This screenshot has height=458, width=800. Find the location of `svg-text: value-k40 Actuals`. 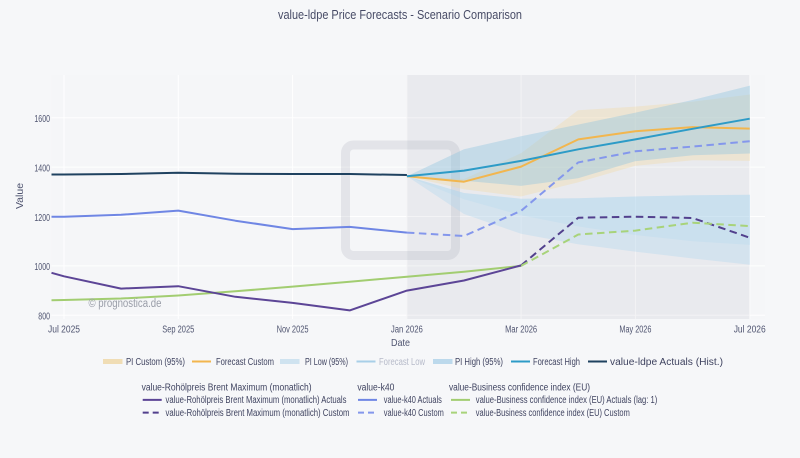

svg-text: value-k40 Actuals is located at coordinates (413, 400).